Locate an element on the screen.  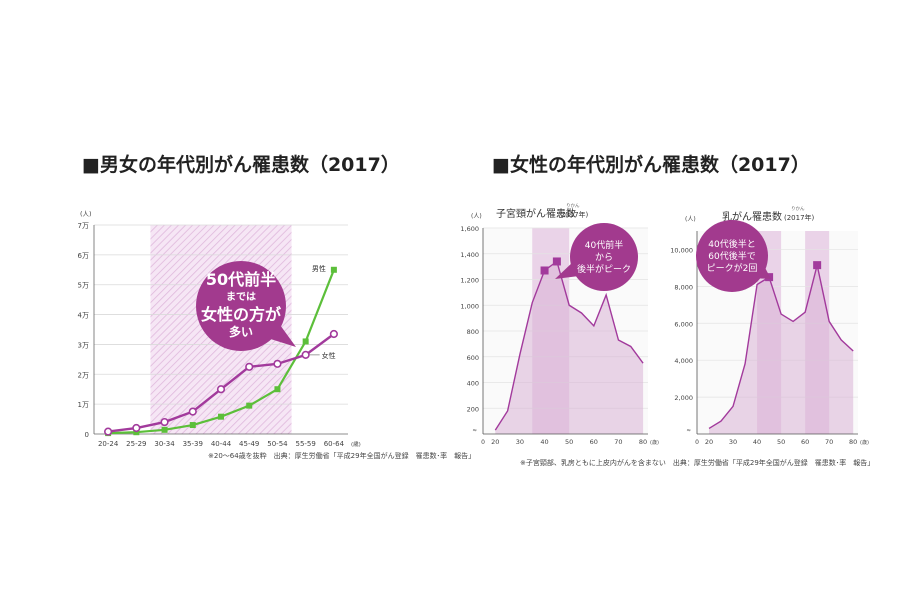
chart-title-year-breast: (2017年) is located at coordinates (799, 217).